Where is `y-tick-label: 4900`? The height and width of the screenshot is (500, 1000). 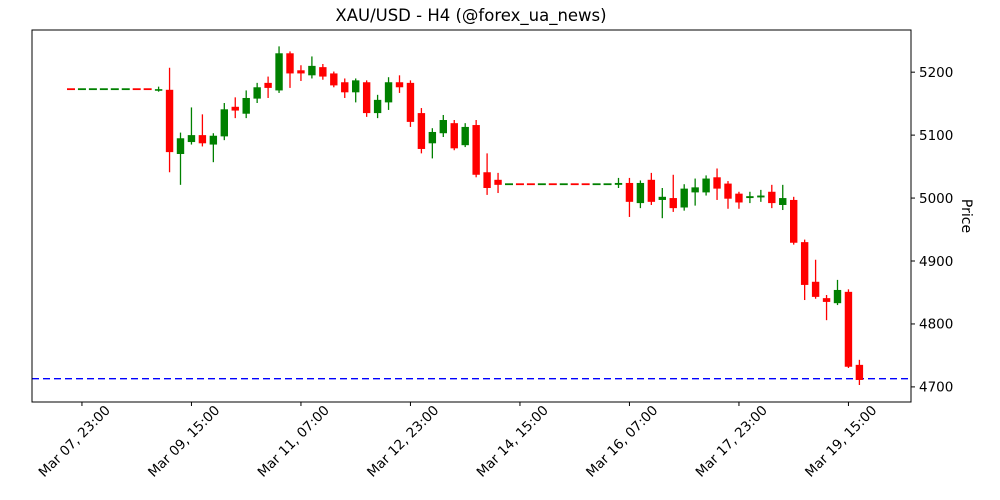 y-tick-label: 4900 is located at coordinates (936, 262).